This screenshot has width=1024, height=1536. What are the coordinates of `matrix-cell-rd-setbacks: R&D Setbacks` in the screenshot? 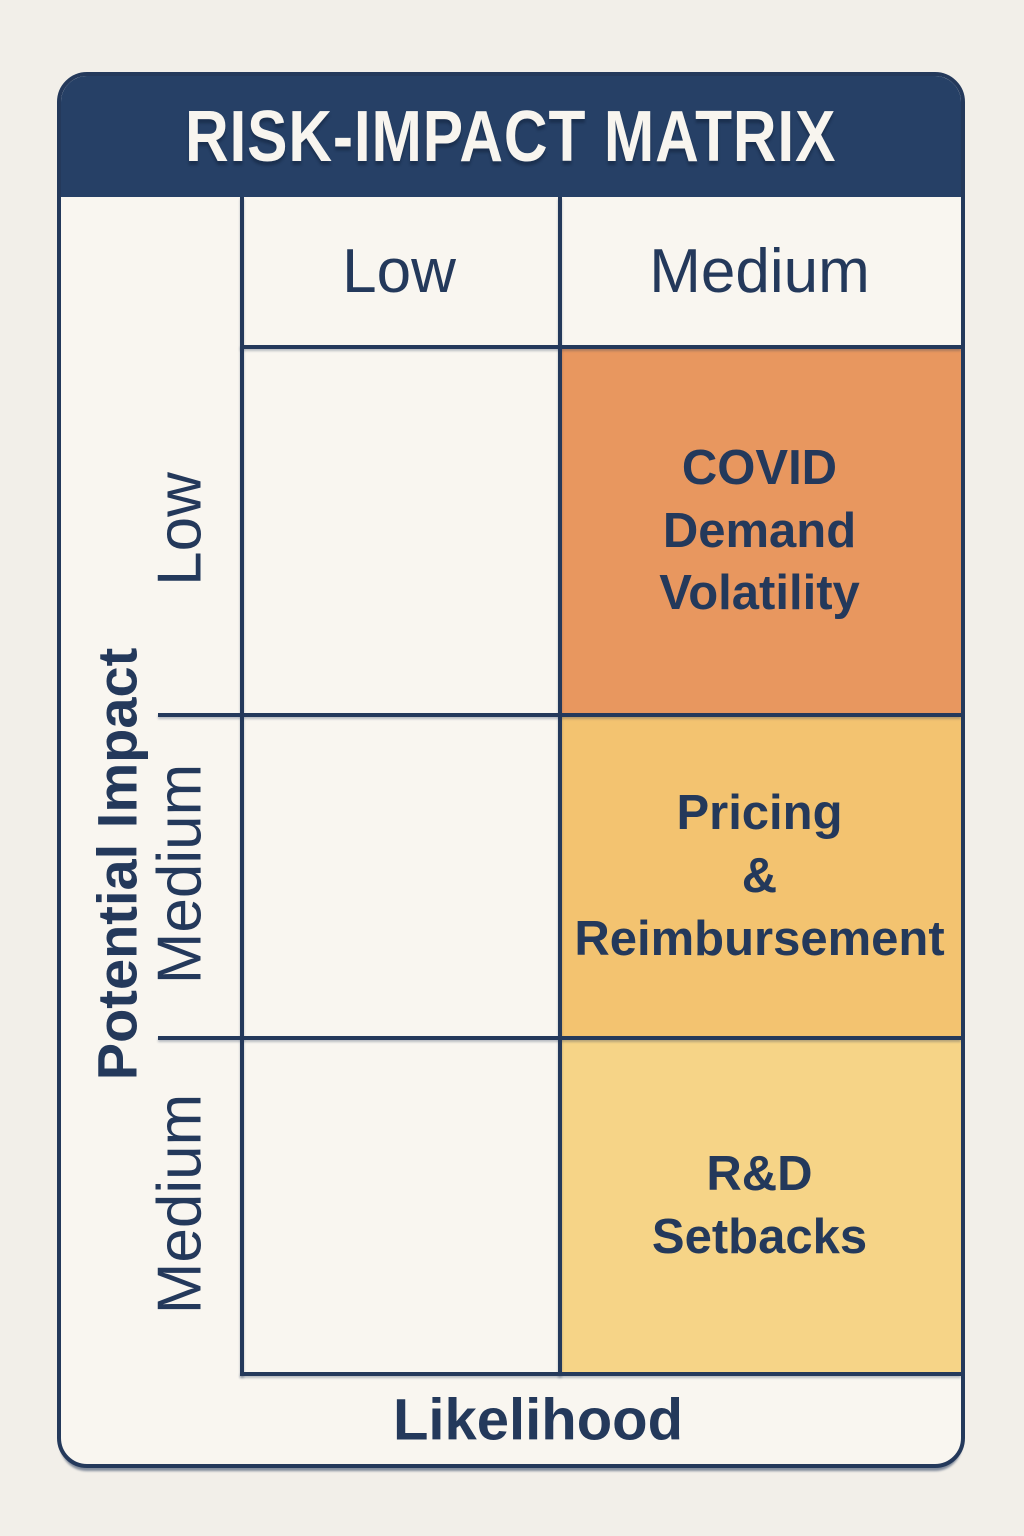 It's located at (759, 1206).